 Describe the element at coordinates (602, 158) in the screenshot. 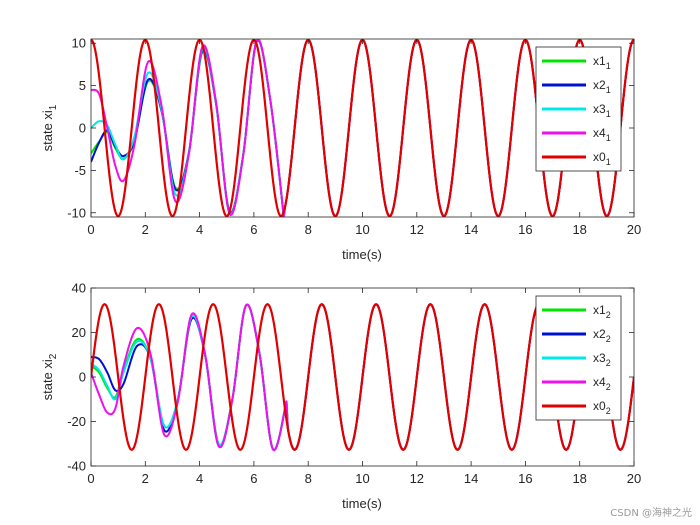

I see `legend-entry-x0: x01` at that location.